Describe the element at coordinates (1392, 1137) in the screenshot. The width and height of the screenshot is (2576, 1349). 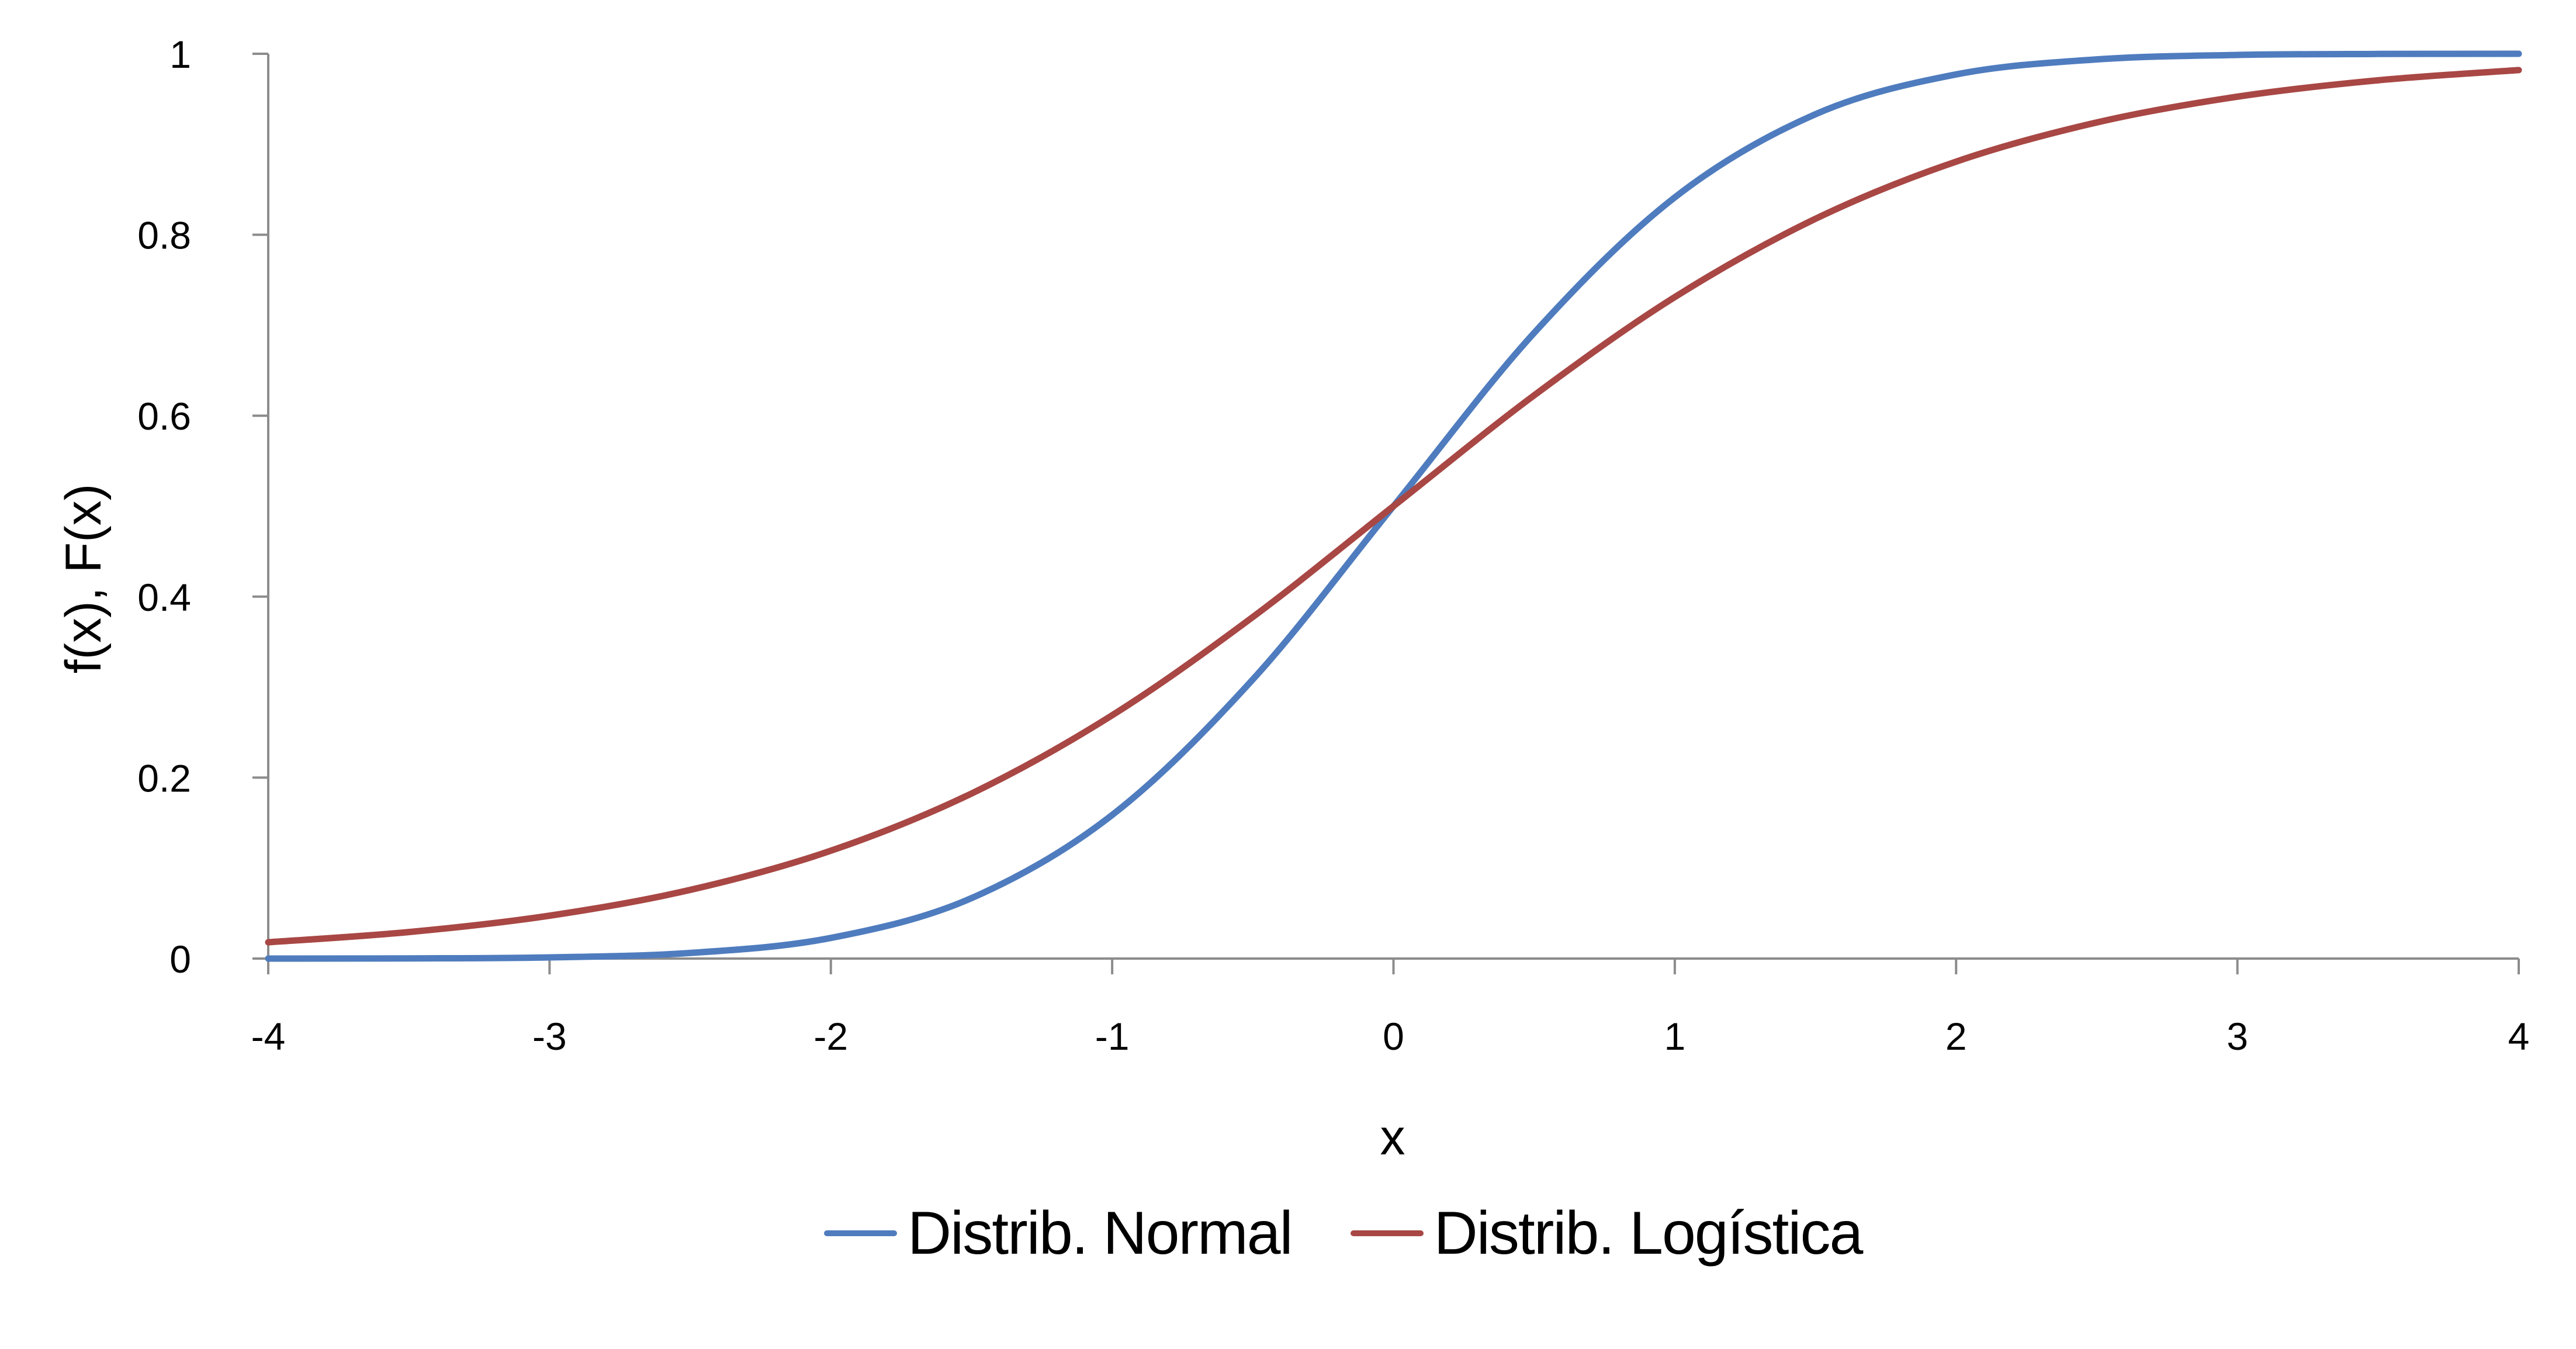
I see `x-axis-title: x` at that location.